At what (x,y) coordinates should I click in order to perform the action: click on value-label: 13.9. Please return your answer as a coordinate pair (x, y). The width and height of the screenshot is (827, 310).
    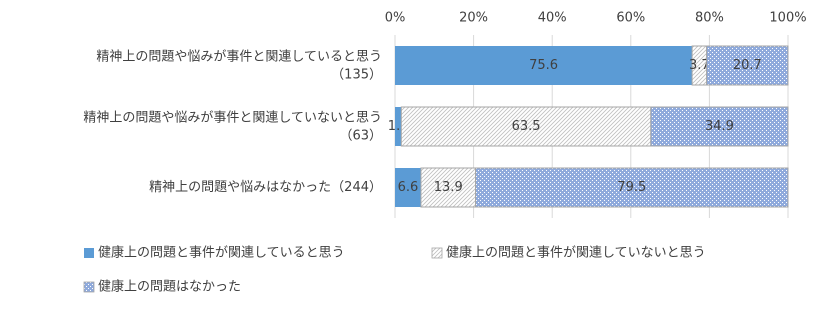
    Looking at the image, I should click on (448, 187).